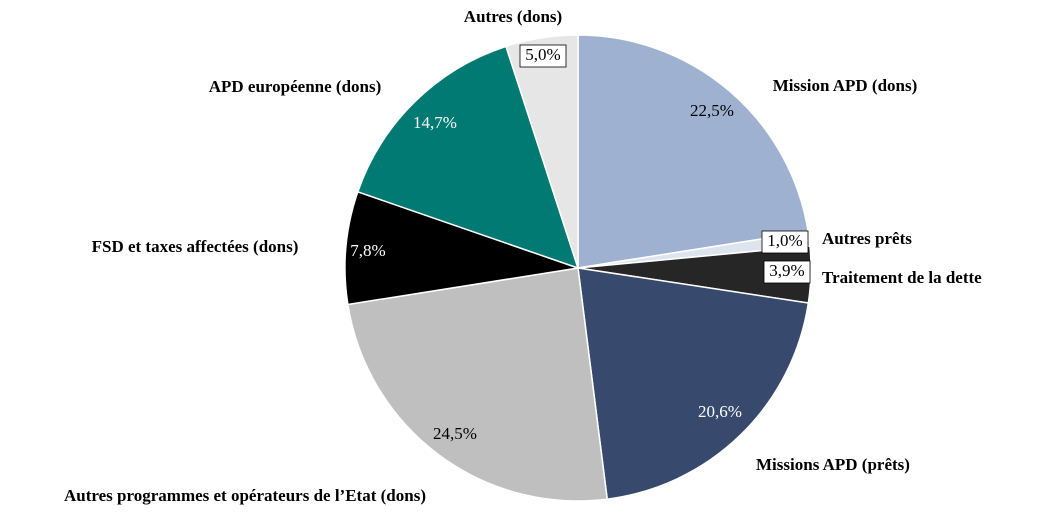 This screenshot has width=1045, height=524. I want to click on category-label: Mission APD (dons), so click(845, 85).